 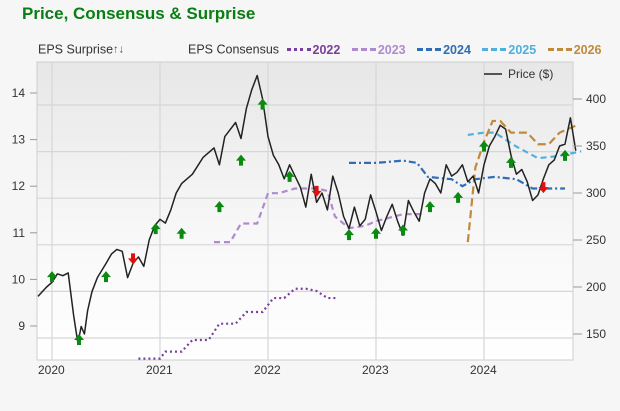 What do you see at coordinates (596, 99) in the screenshot?
I see `svg-text: 400` at bounding box center [596, 99].